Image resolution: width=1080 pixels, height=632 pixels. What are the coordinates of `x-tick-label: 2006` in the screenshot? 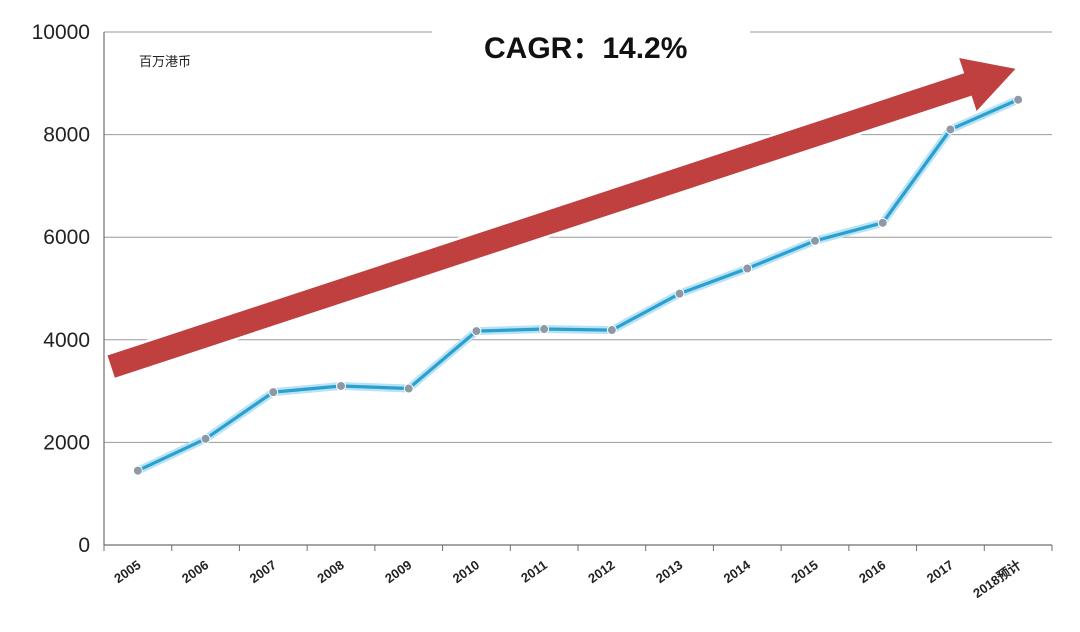 It's located at (195, 571).